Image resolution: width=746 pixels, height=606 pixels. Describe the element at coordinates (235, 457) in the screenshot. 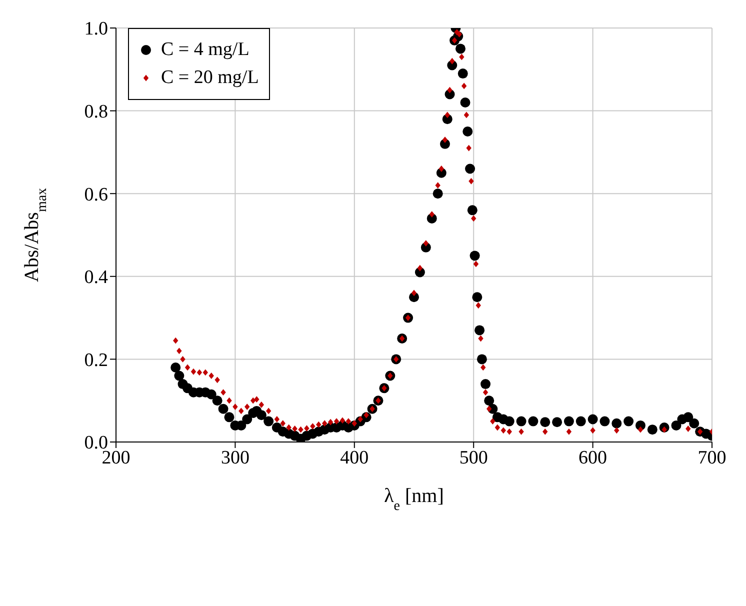

I see `x-tick-label: 300` at that location.